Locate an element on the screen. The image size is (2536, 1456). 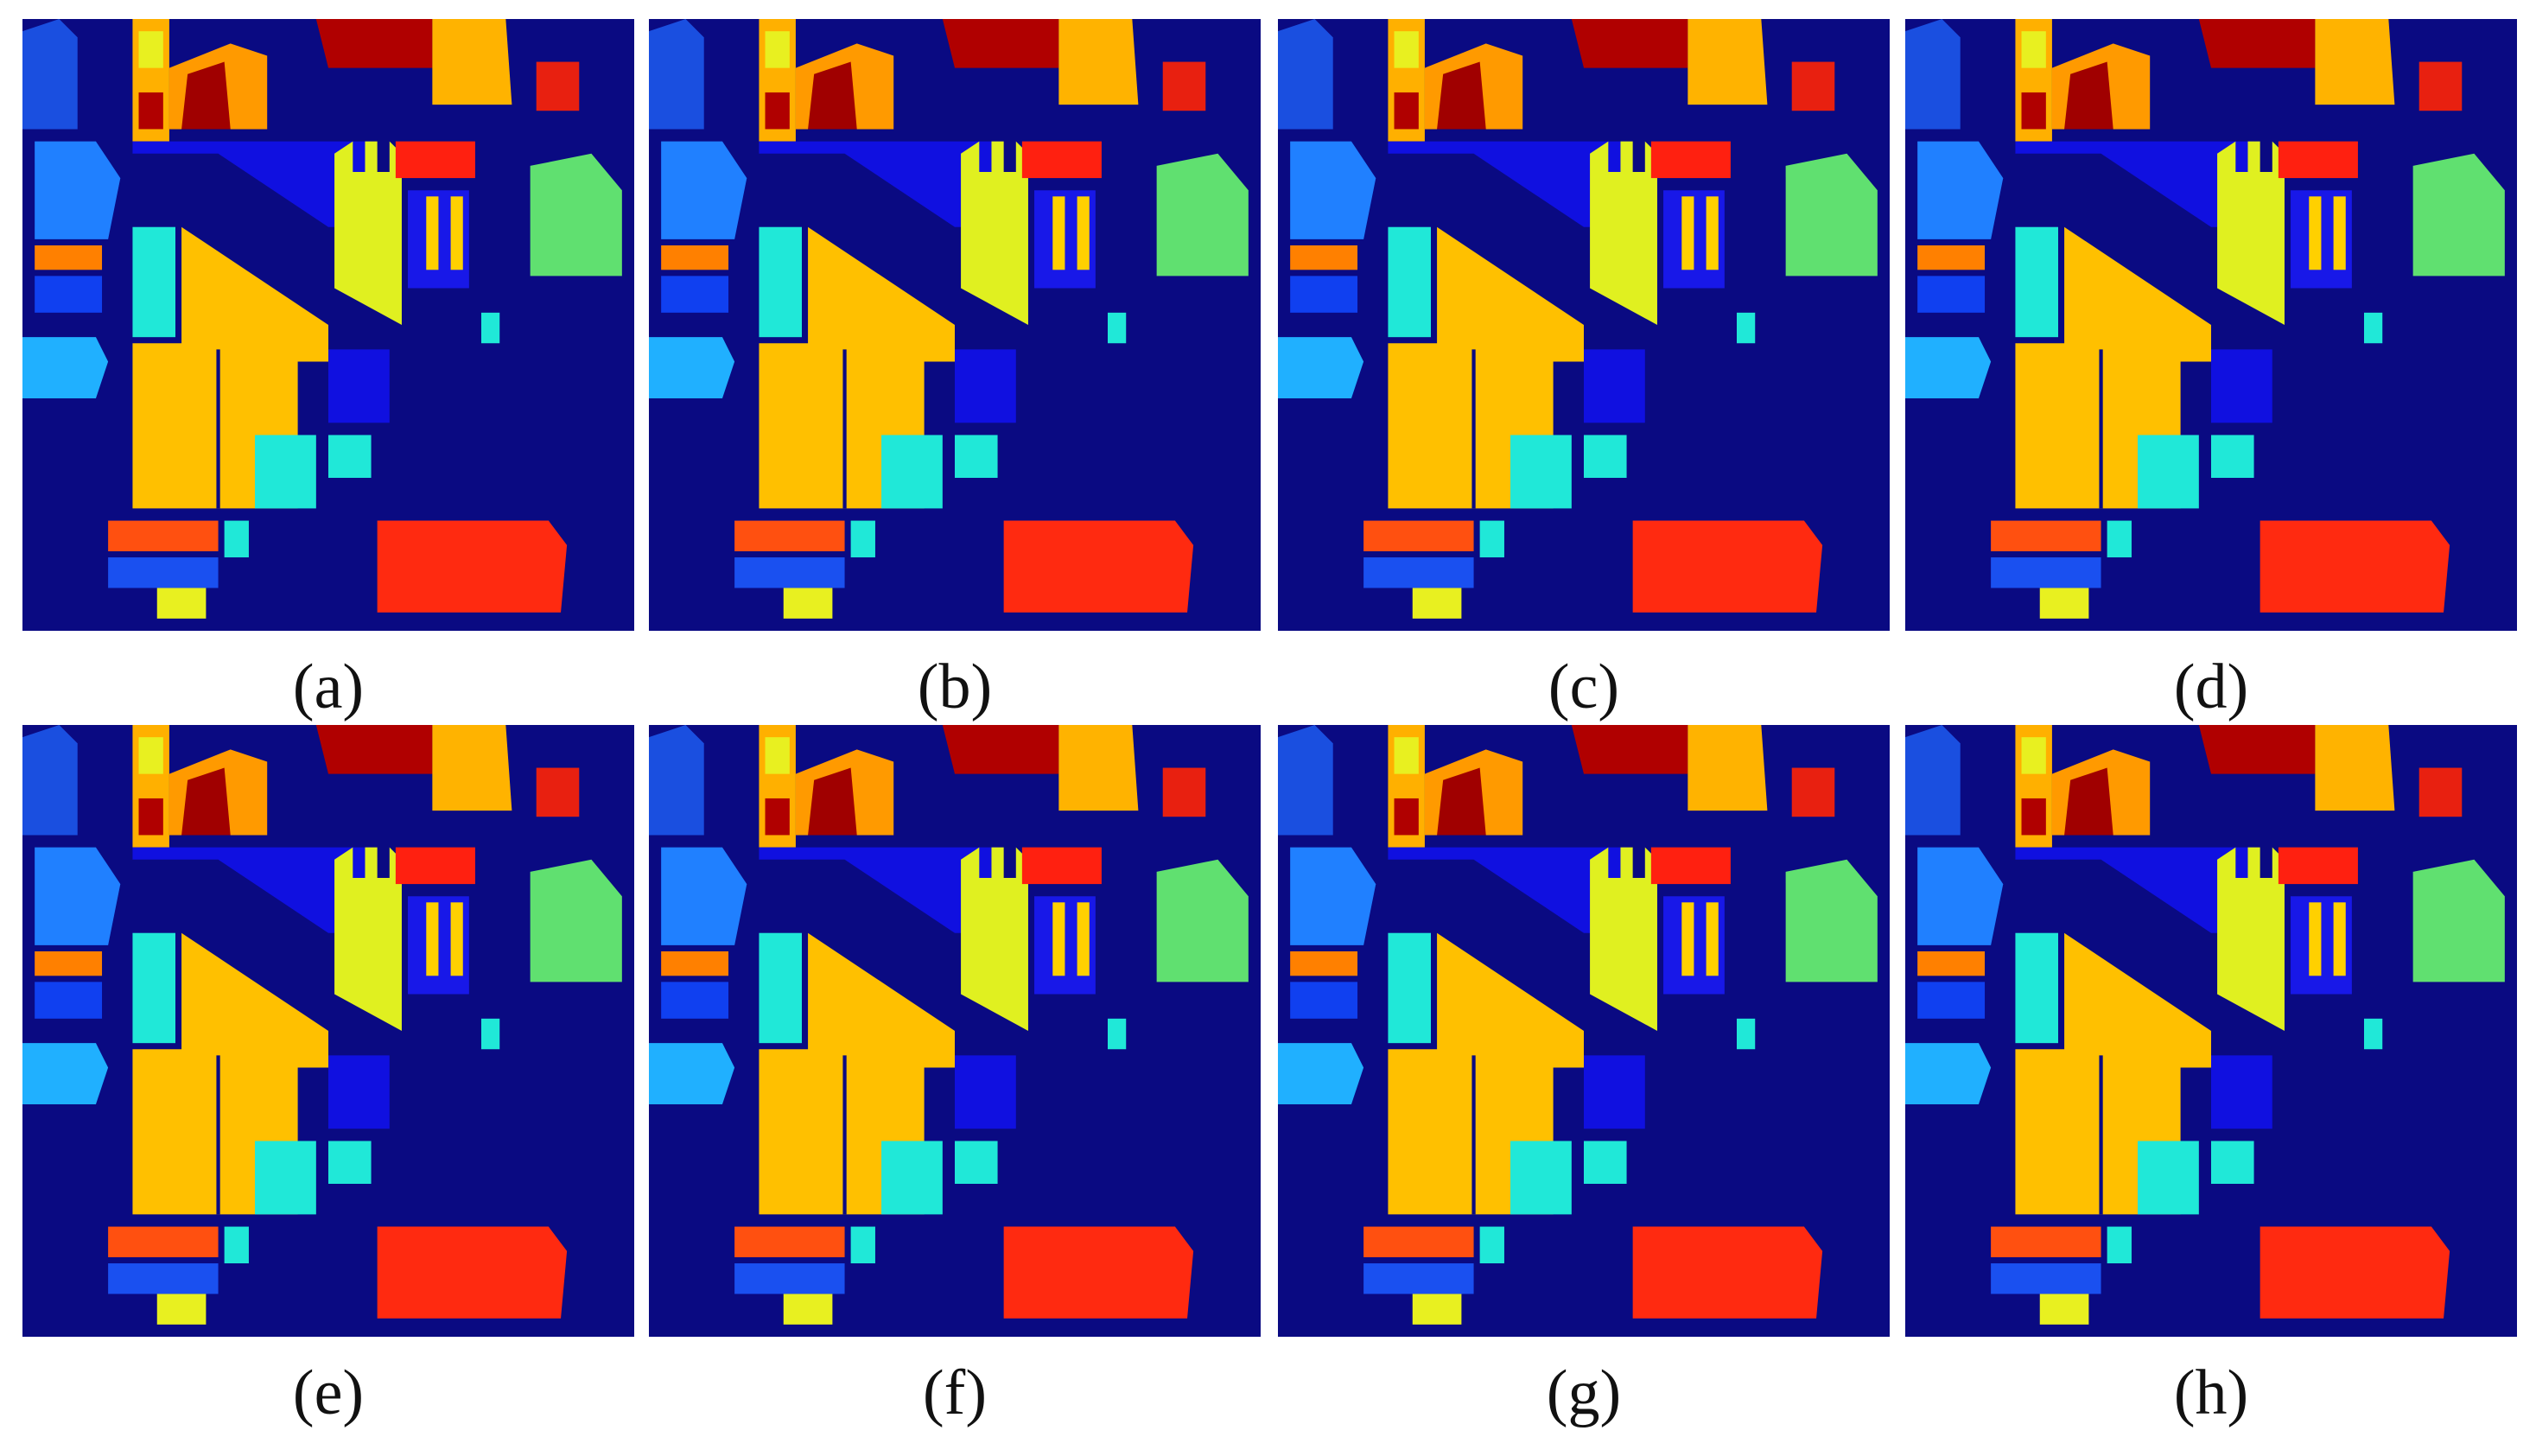
panel-label: (f) is located at coordinates (955, 1392).